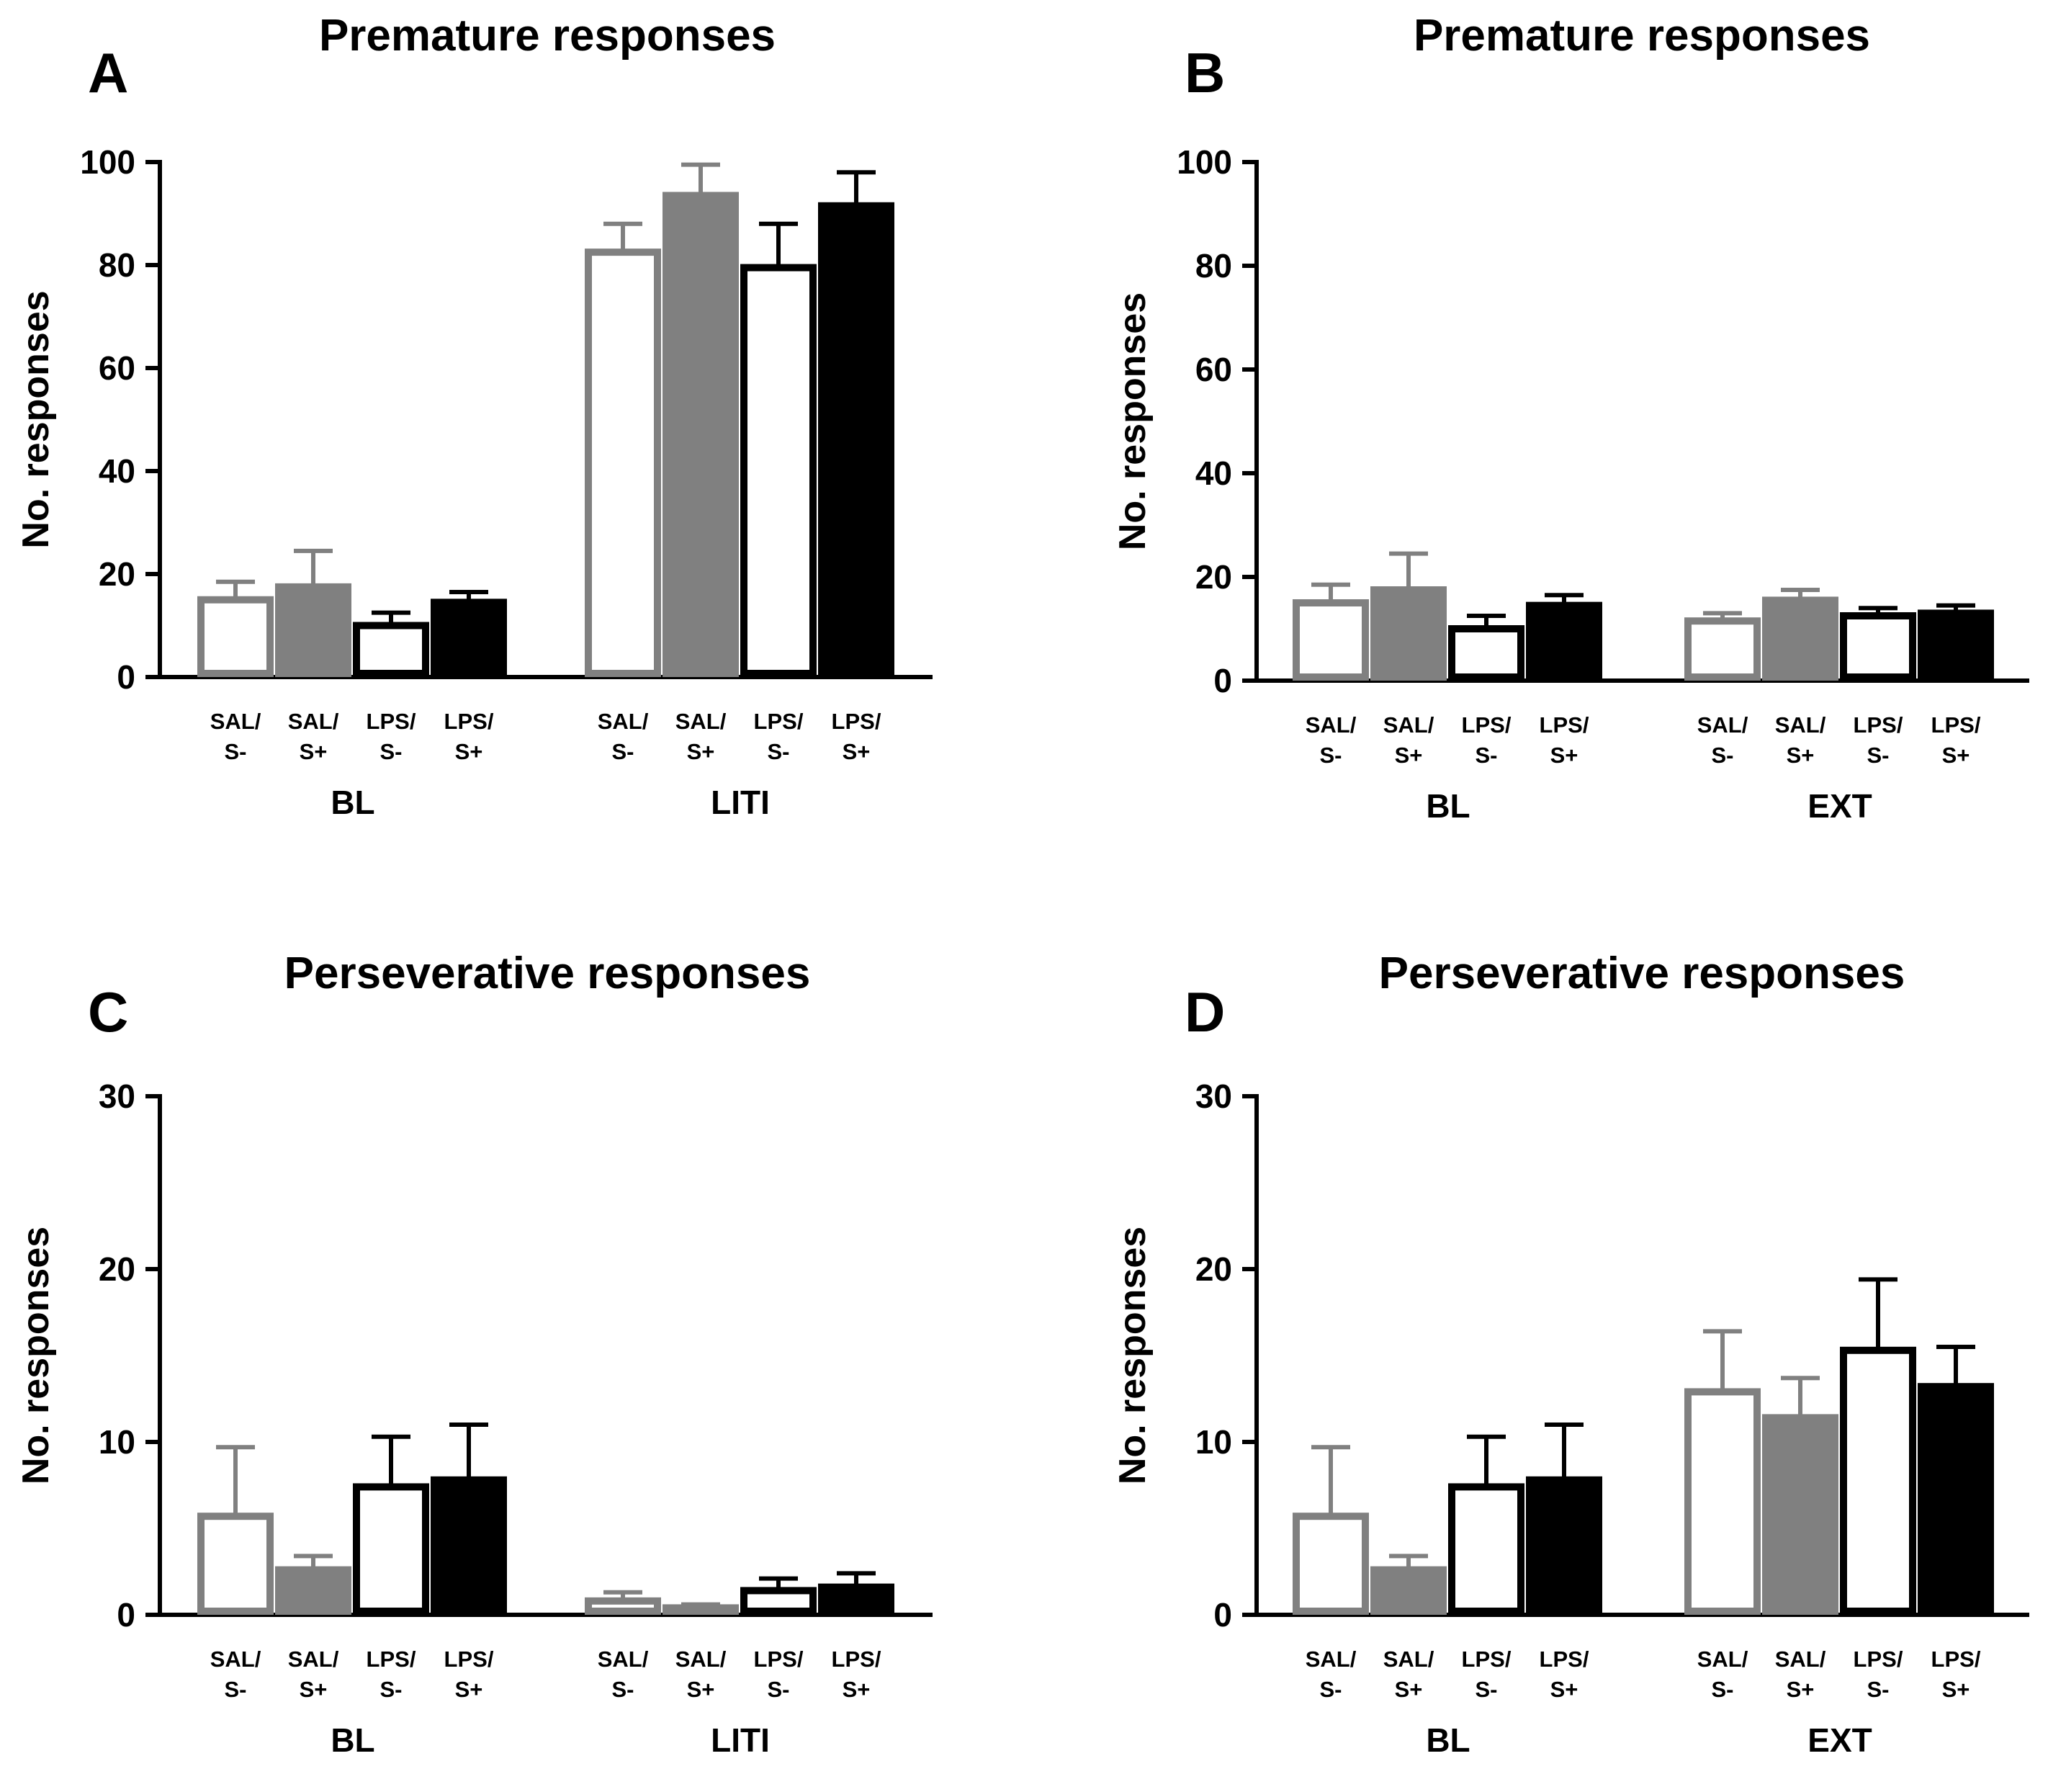 This screenshot has height=1792, width=2048. What do you see at coordinates (107, 162) in the screenshot?
I see `y-tick-label: 100` at bounding box center [107, 162].